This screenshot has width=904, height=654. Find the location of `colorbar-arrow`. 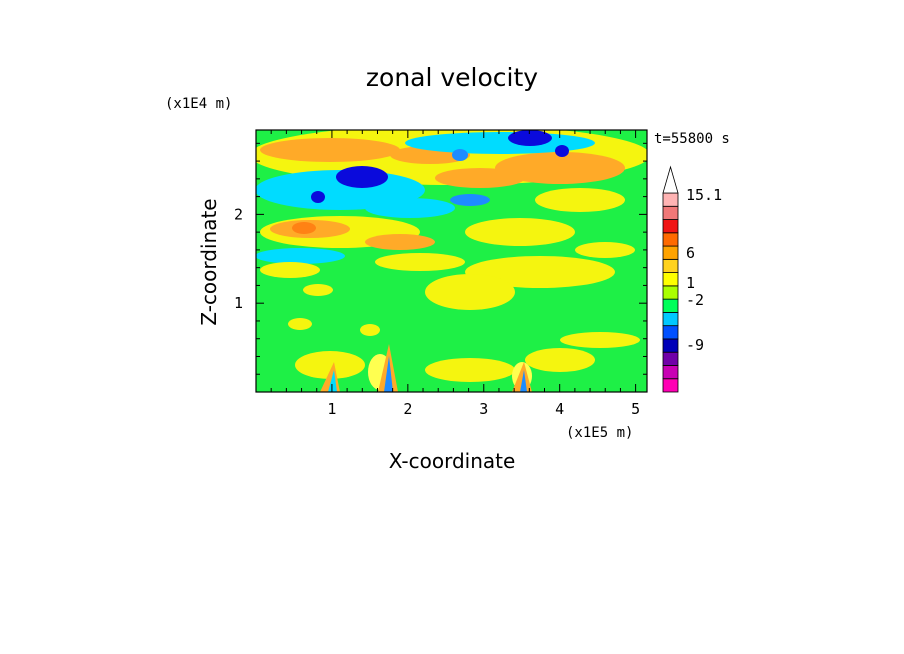

colorbar-arrow is located at coordinates (670, 179).